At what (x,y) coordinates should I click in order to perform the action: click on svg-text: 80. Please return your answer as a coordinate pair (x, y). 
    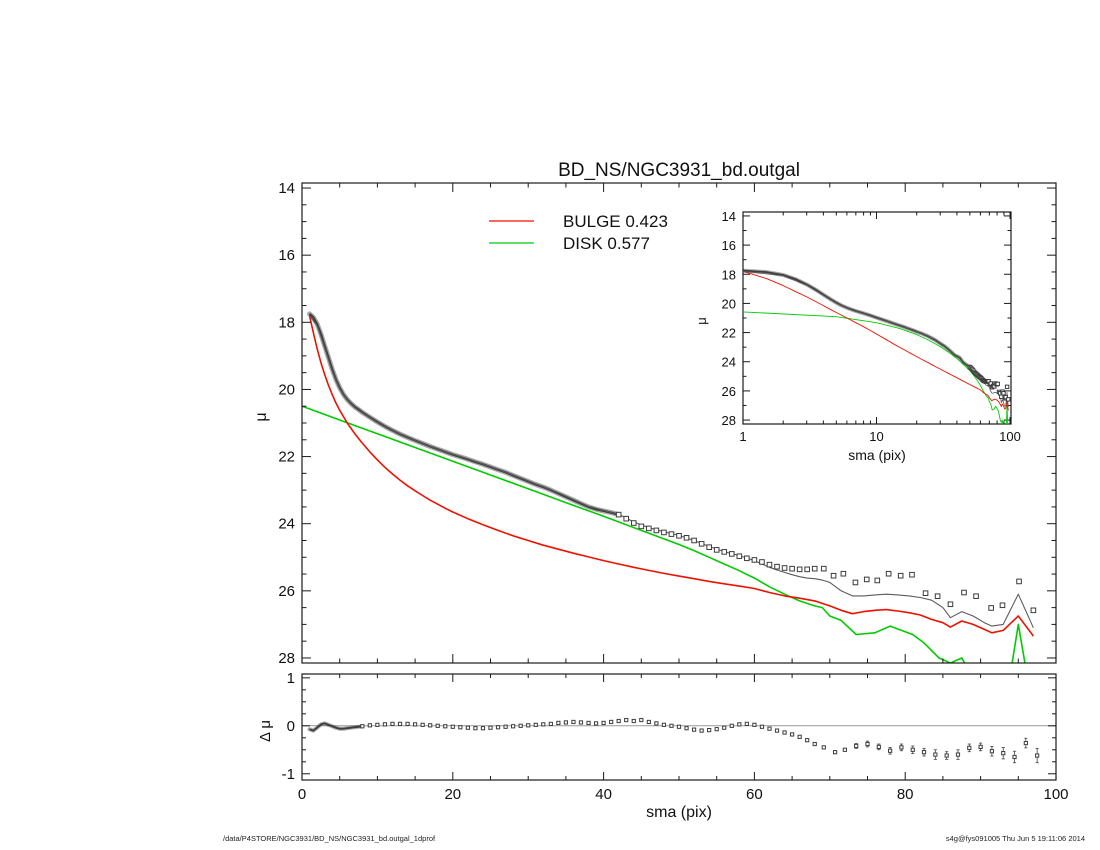
    Looking at the image, I should click on (905, 794).